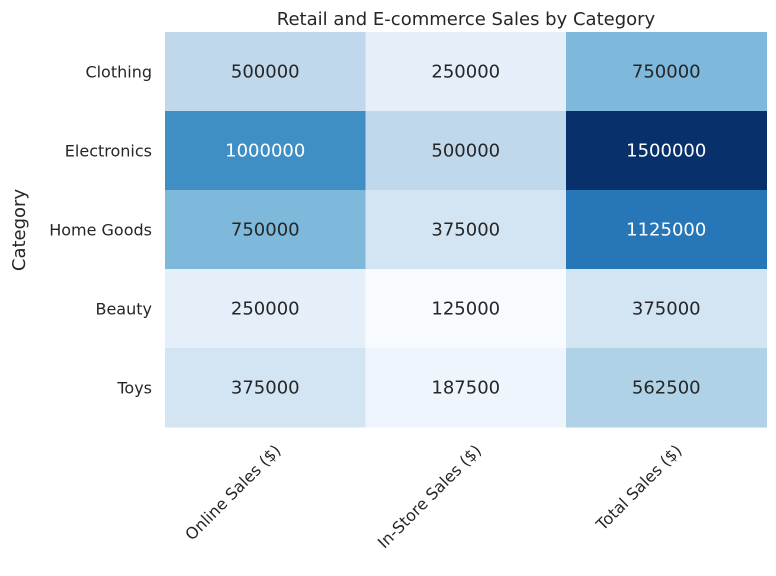 The width and height of the screenshot is (776, 576). I want to click on y-tick-label: Beauty, so click(123, 309).